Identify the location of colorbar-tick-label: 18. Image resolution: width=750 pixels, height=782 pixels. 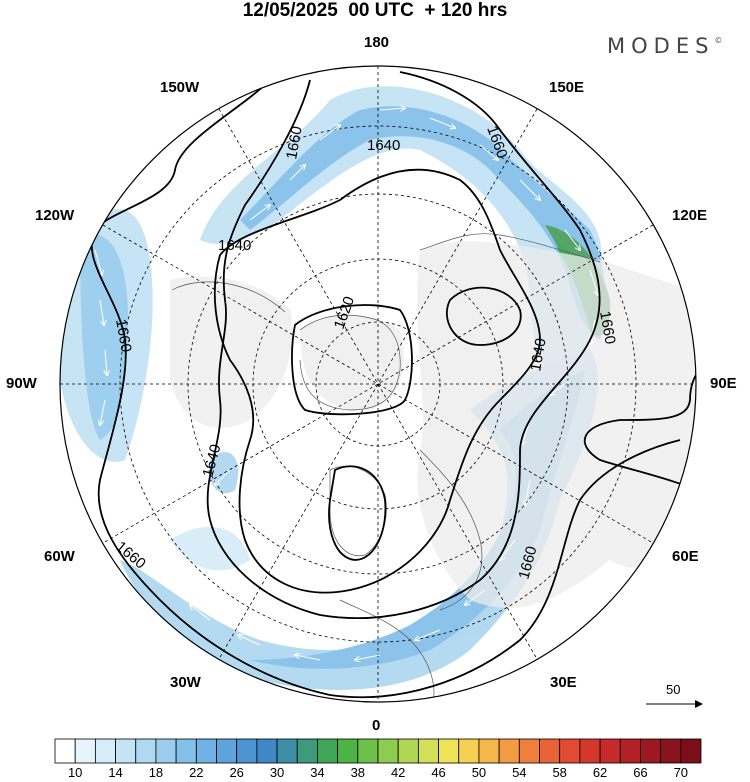
(156, 772).